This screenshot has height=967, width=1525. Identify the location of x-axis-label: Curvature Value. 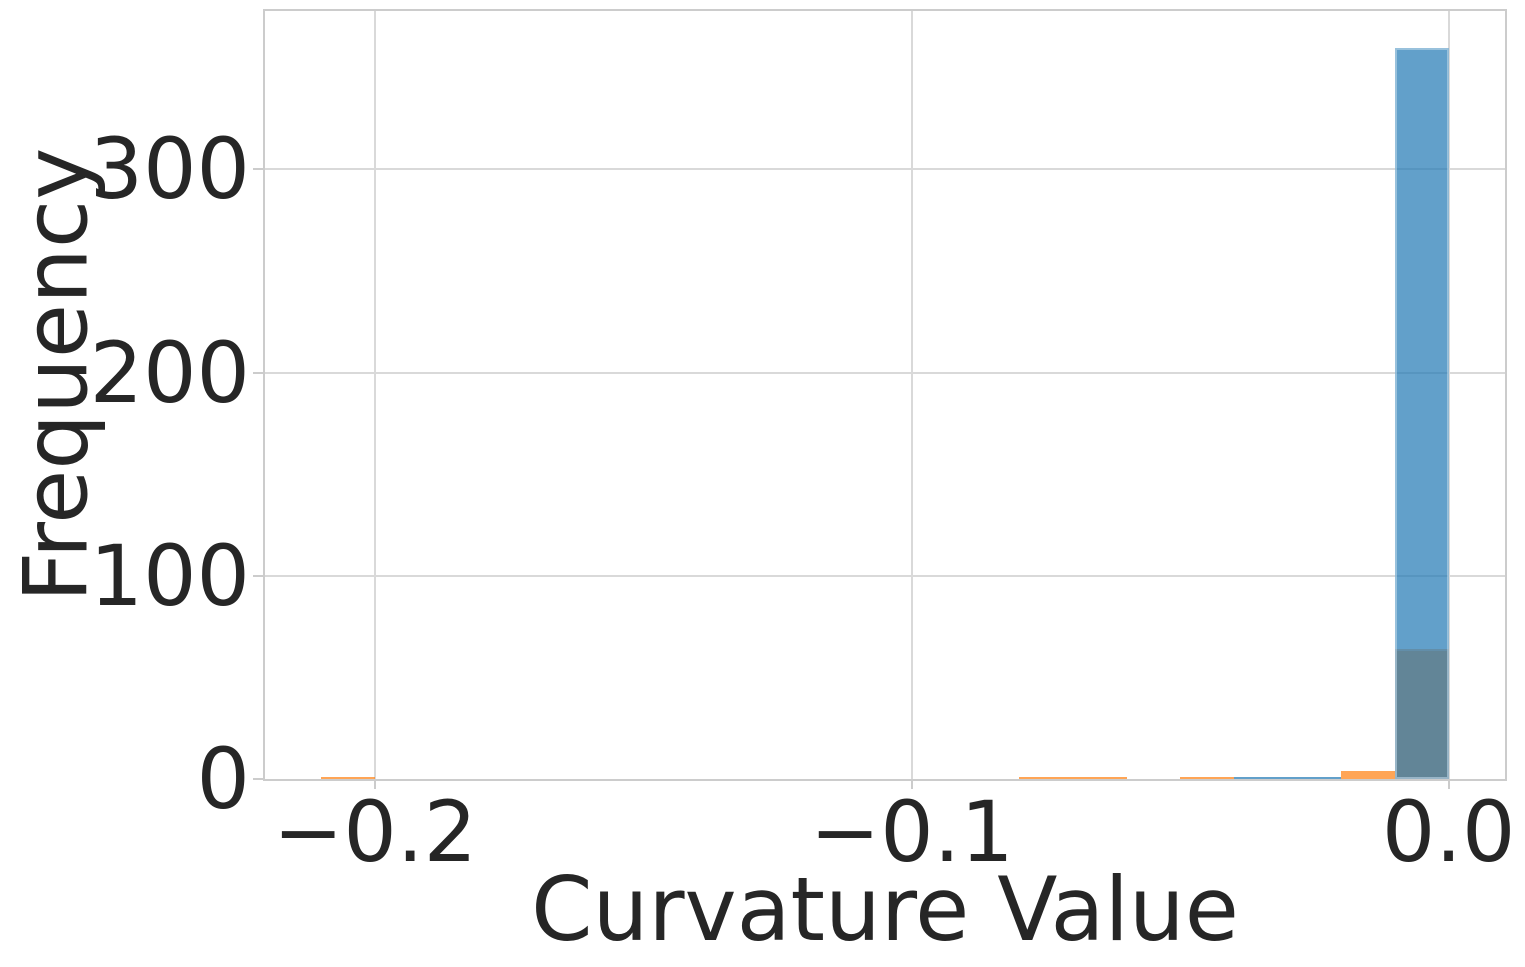
(885, 909).